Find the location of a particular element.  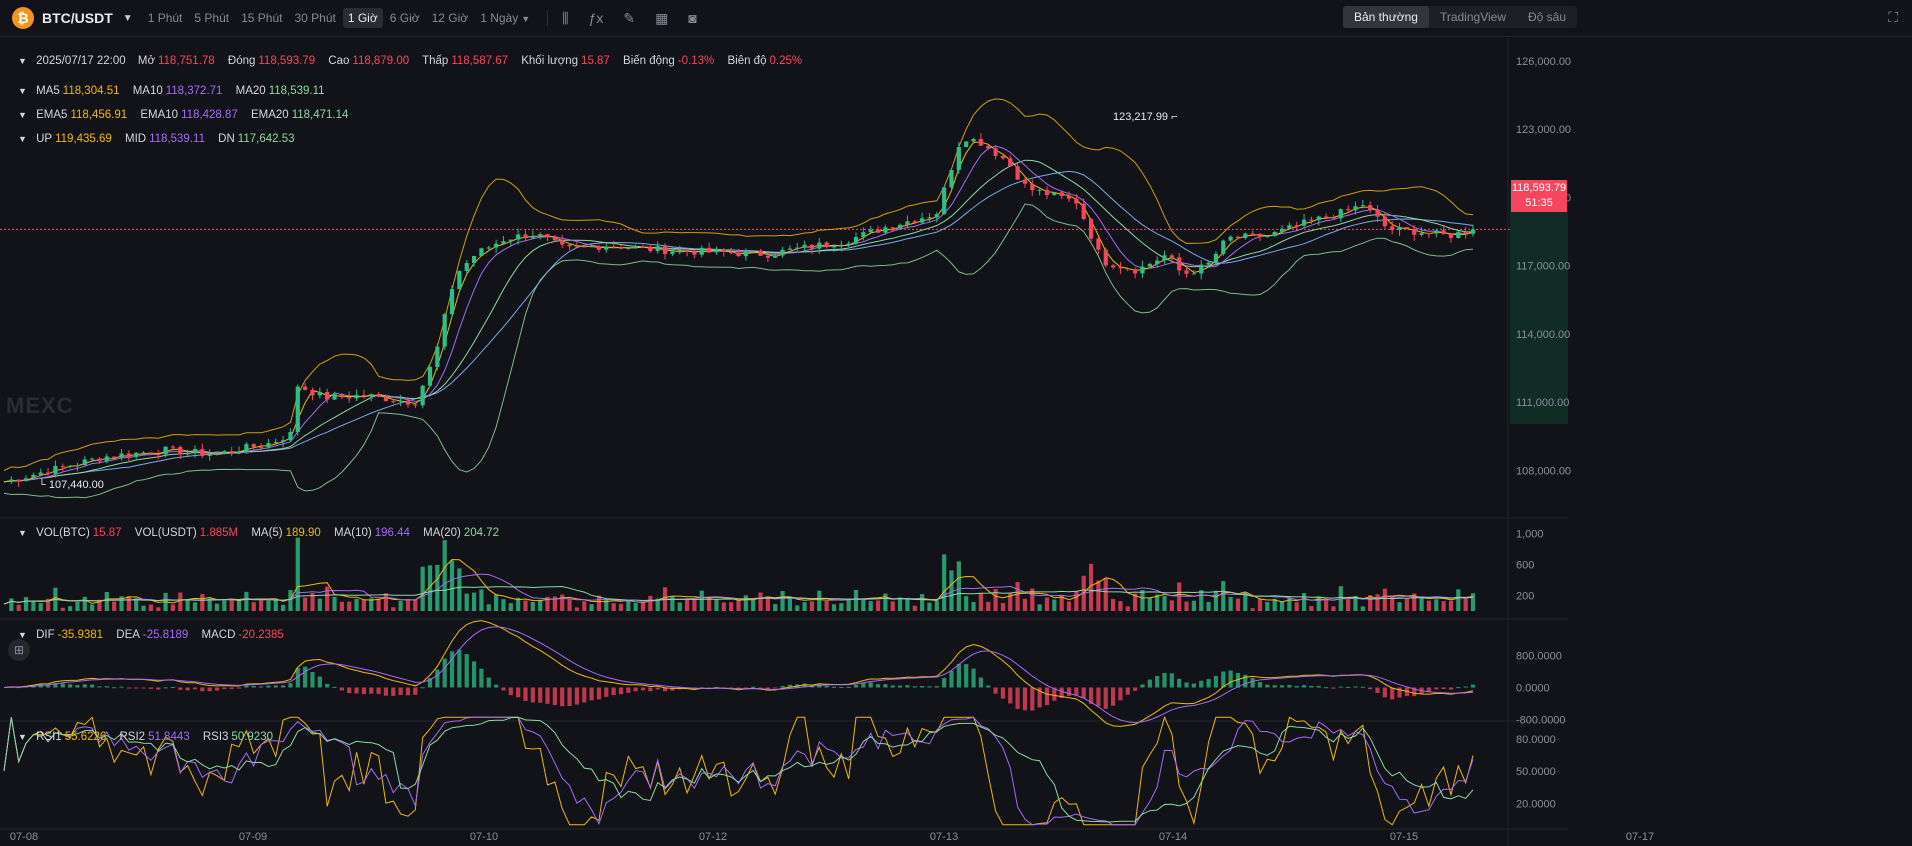

vol-ma5-label: MA(5) is located at coordinates (267, 533).